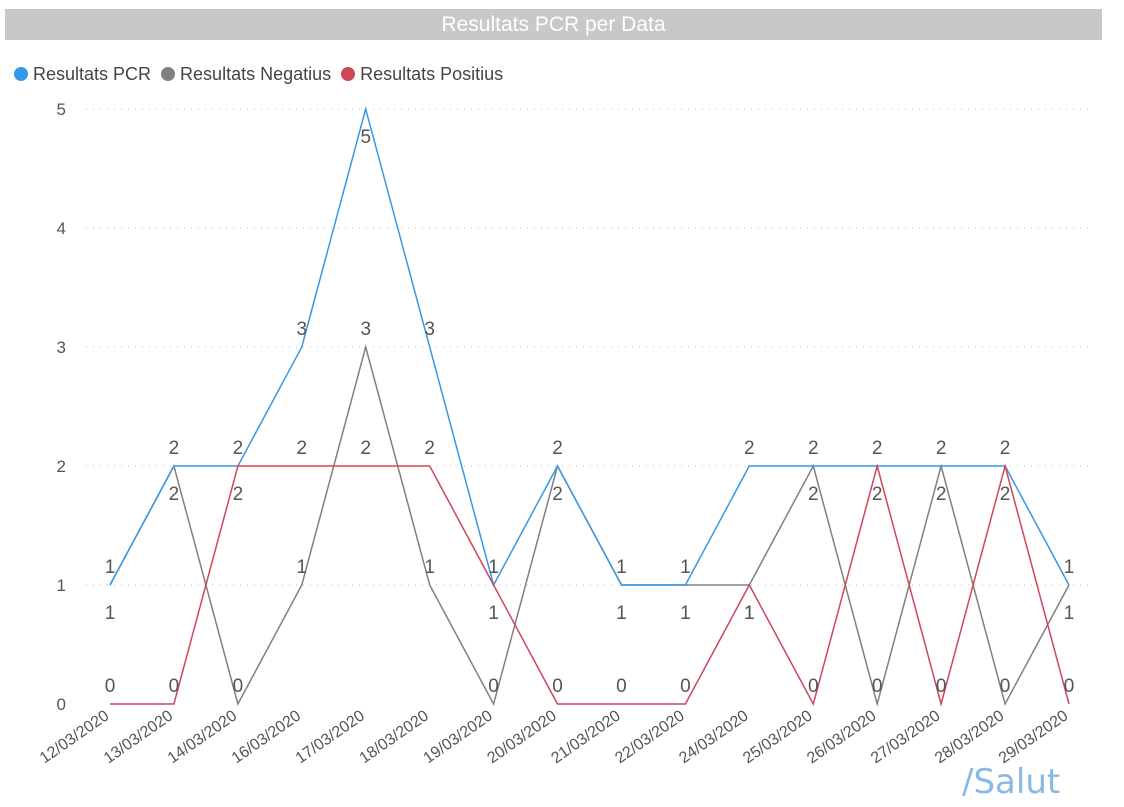  I want to click on legend-item-0: Resultats PCR, so click(82, 74).